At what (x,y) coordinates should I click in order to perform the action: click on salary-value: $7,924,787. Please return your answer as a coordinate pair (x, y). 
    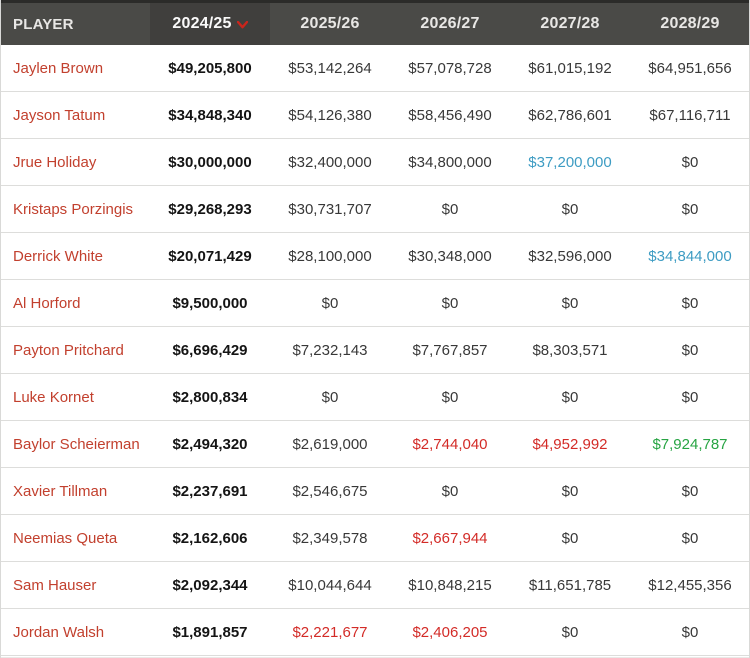
    Looking at the image, I should click on (690, 444).